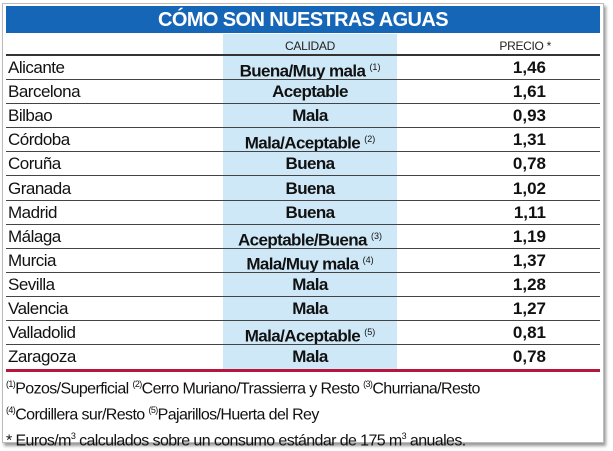  I want to click on city-name: Granada, so click(39, 188).